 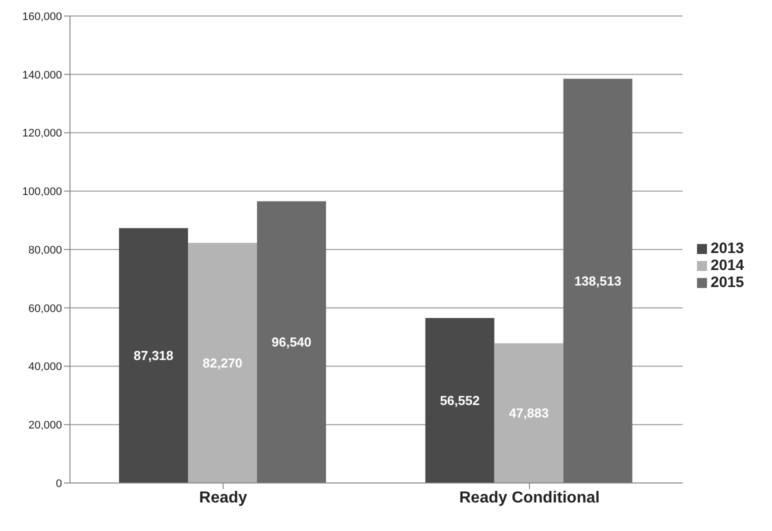 I want to click on y-tick-label: 140,000, so click(x=42, y=75).